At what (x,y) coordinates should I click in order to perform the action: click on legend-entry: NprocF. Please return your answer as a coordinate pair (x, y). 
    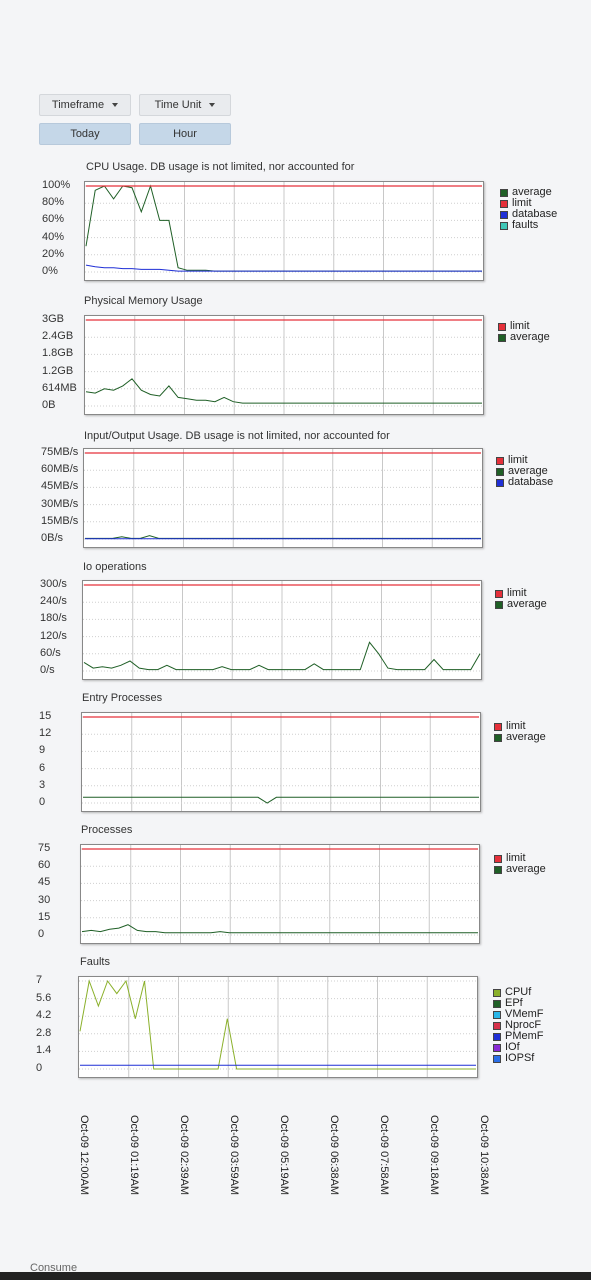
    Looking at the image, I should click on (518, 1025).